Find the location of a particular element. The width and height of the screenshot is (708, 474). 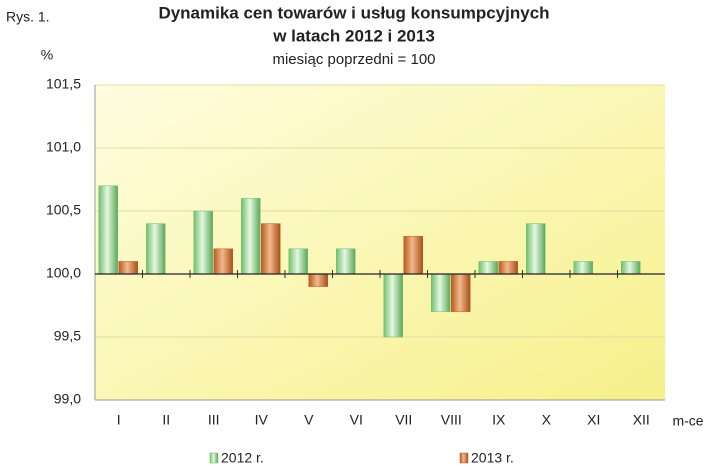

x-tick-label: XI is located at coordinates (593, 420).